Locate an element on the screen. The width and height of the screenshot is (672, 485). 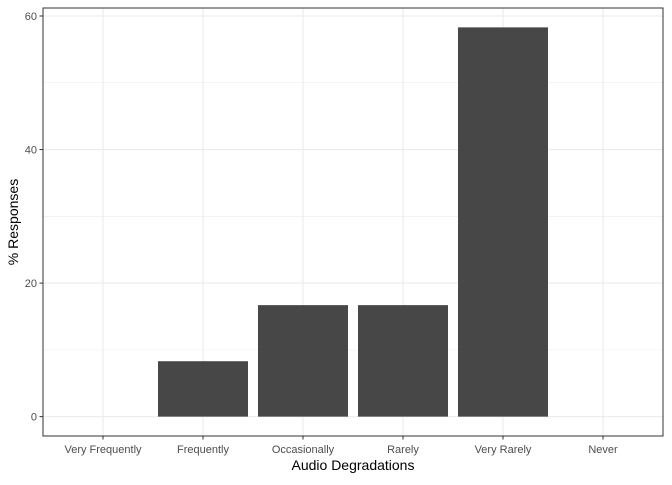
y-axis-title: % Responses is located at coordinates (13, 222).